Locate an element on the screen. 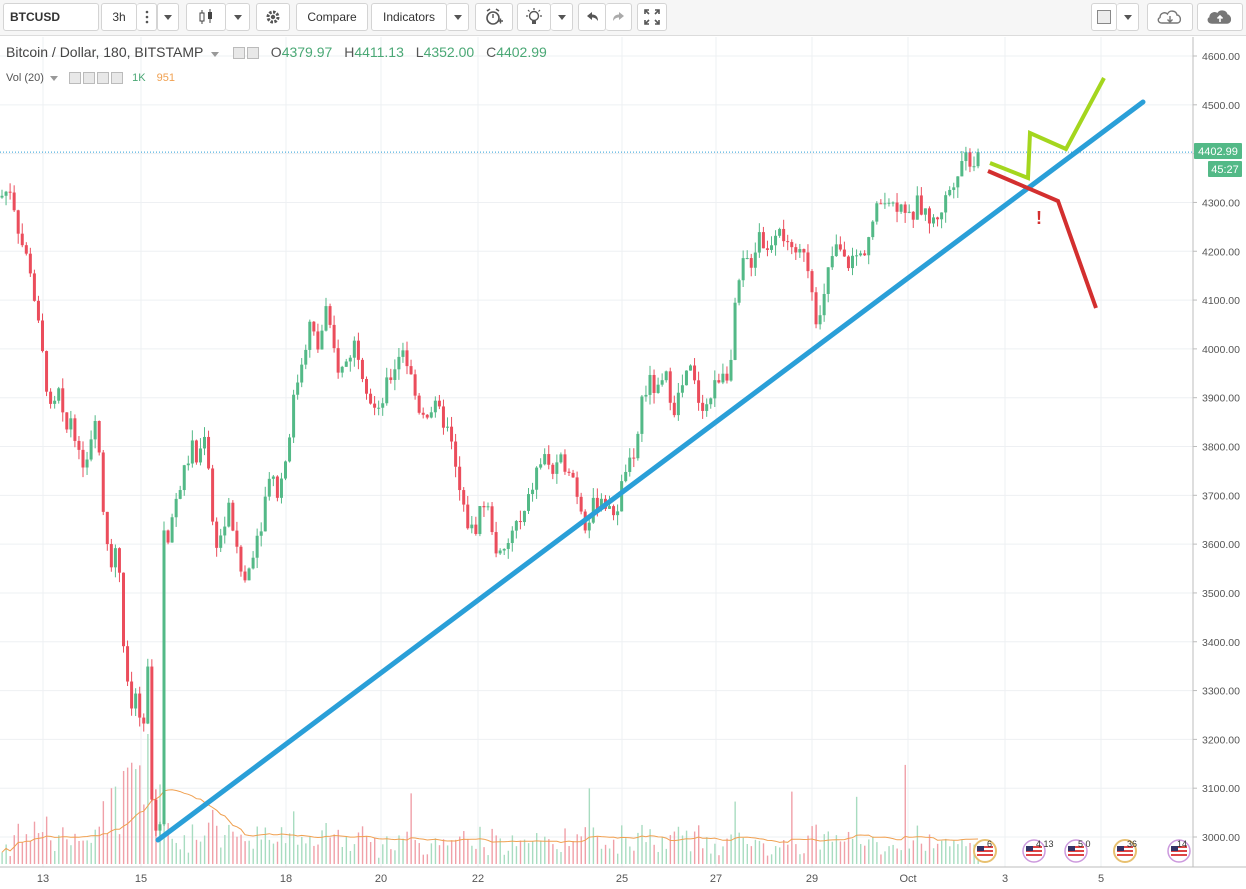  interval-button: 3h is located at coordinates (119, 17).